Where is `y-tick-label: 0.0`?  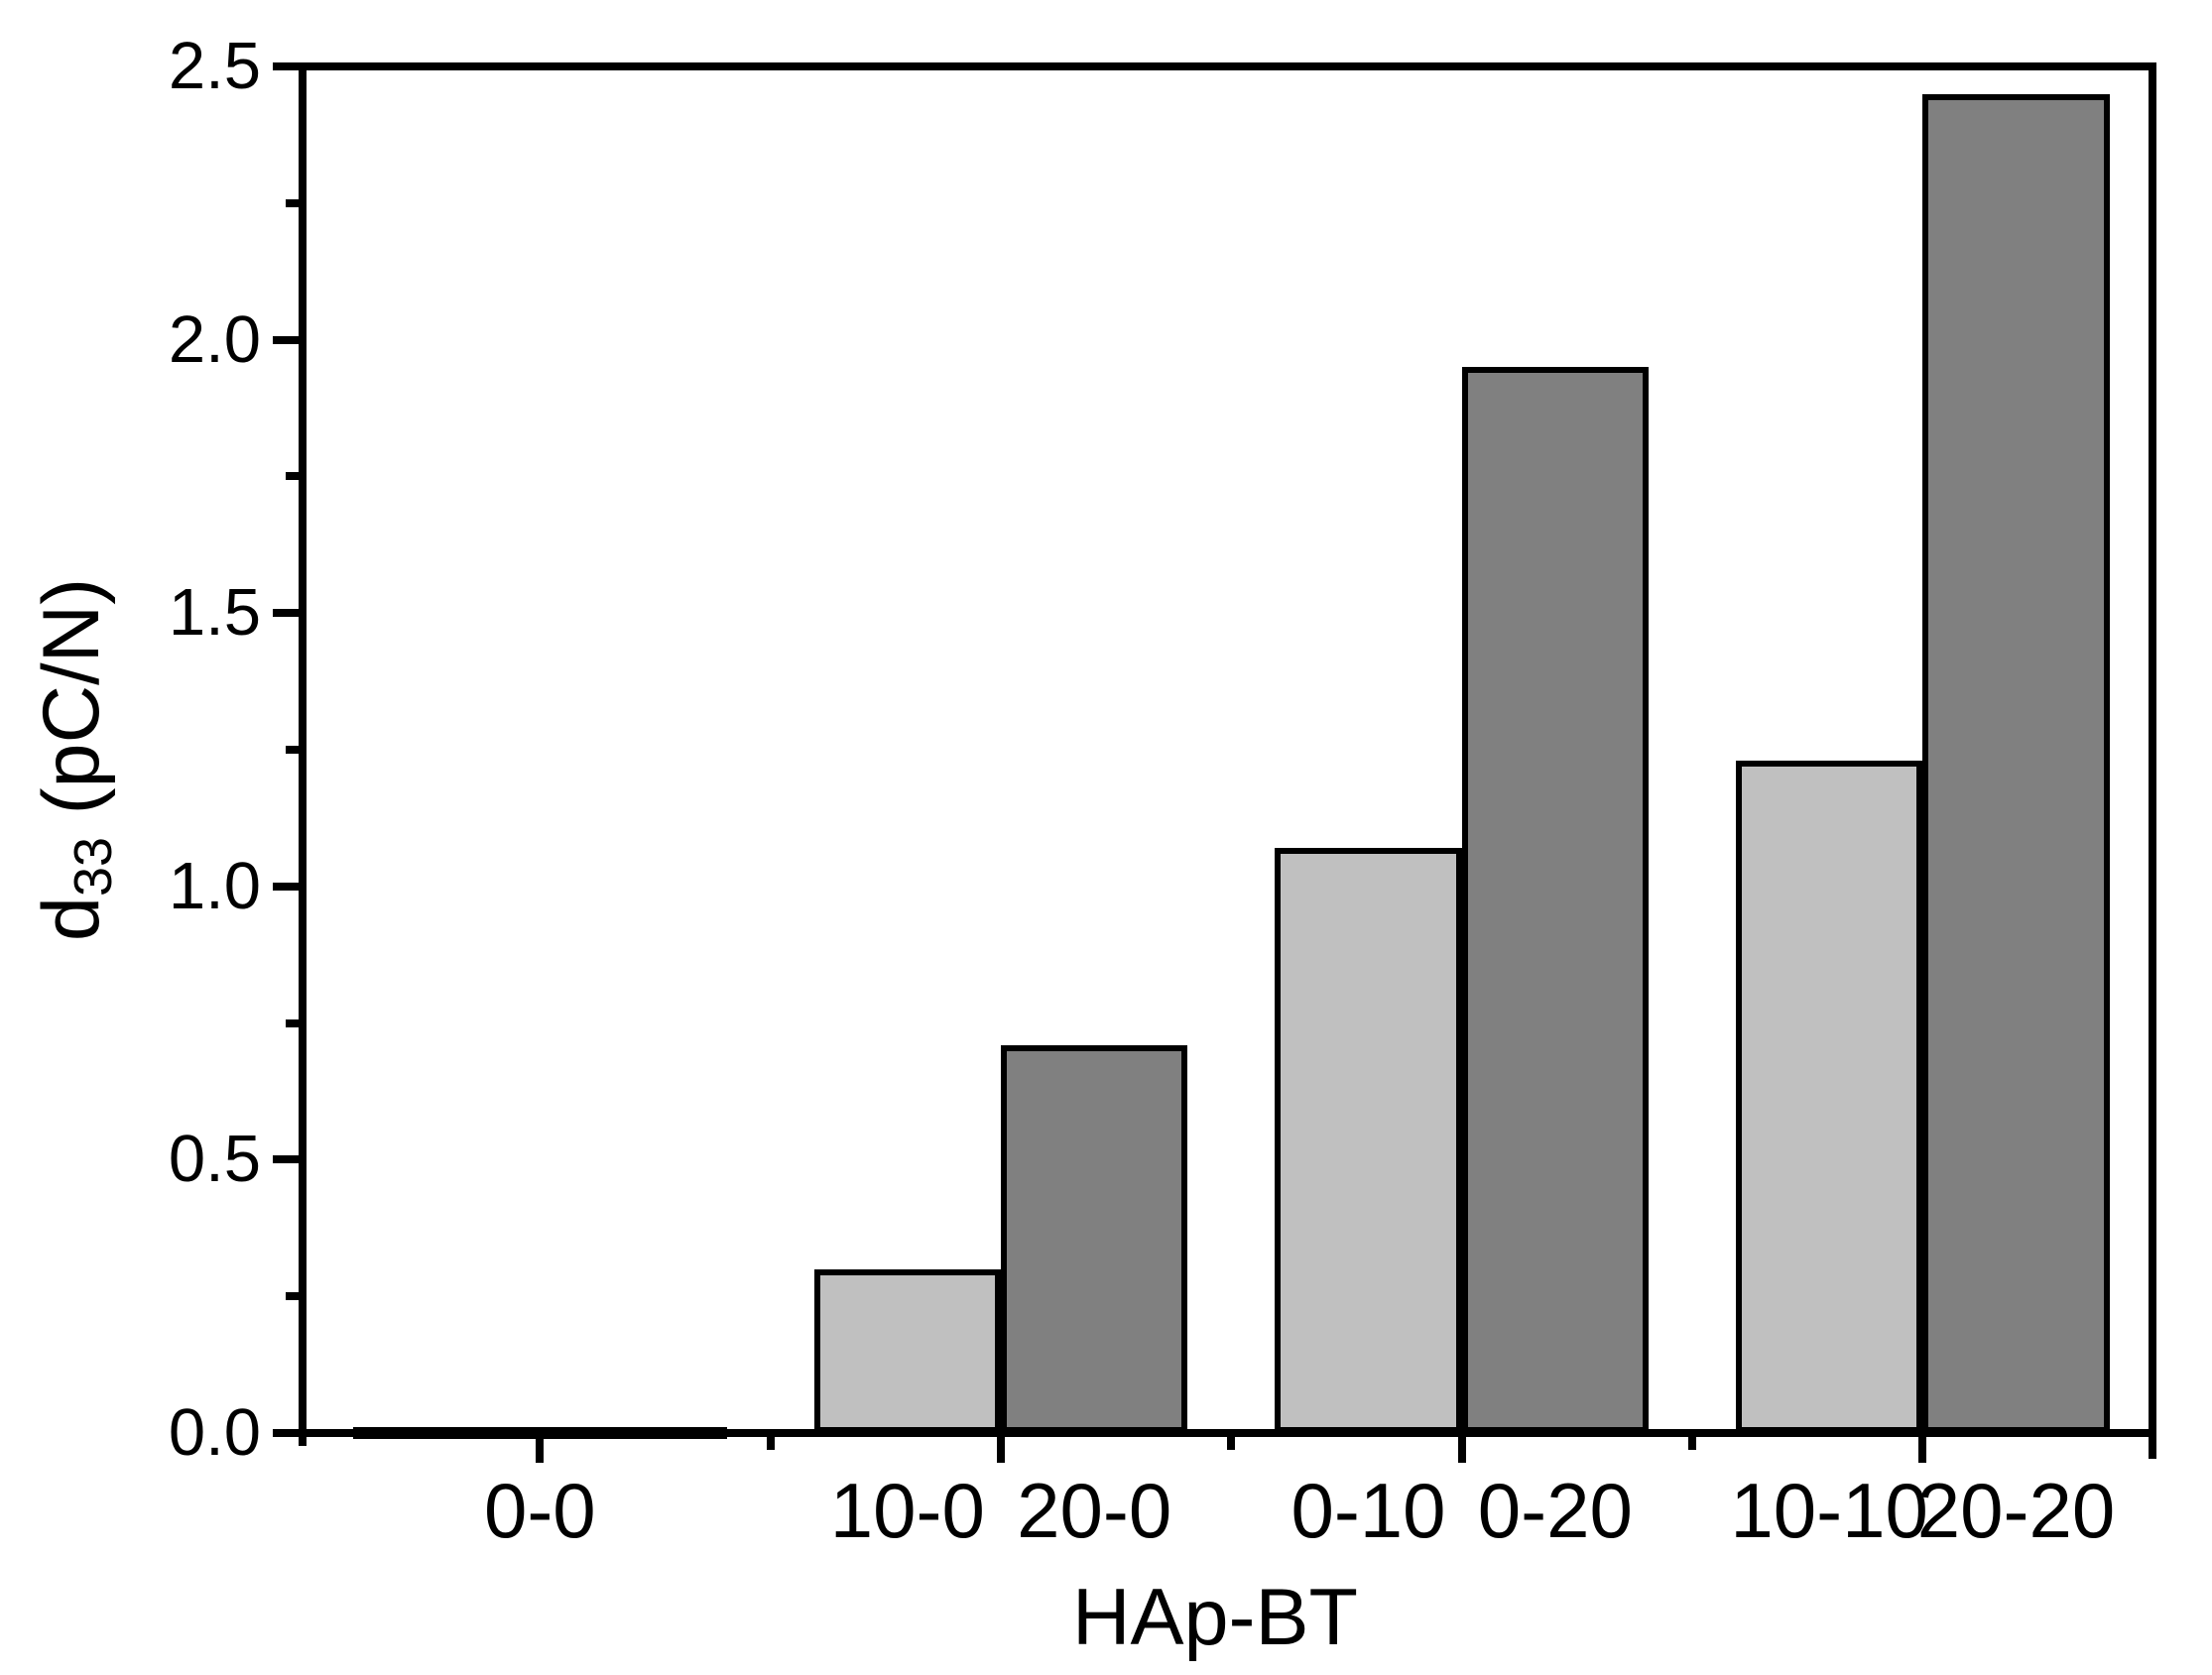
y-tick-label: 0.0 is located at coordinates (214, 1432).